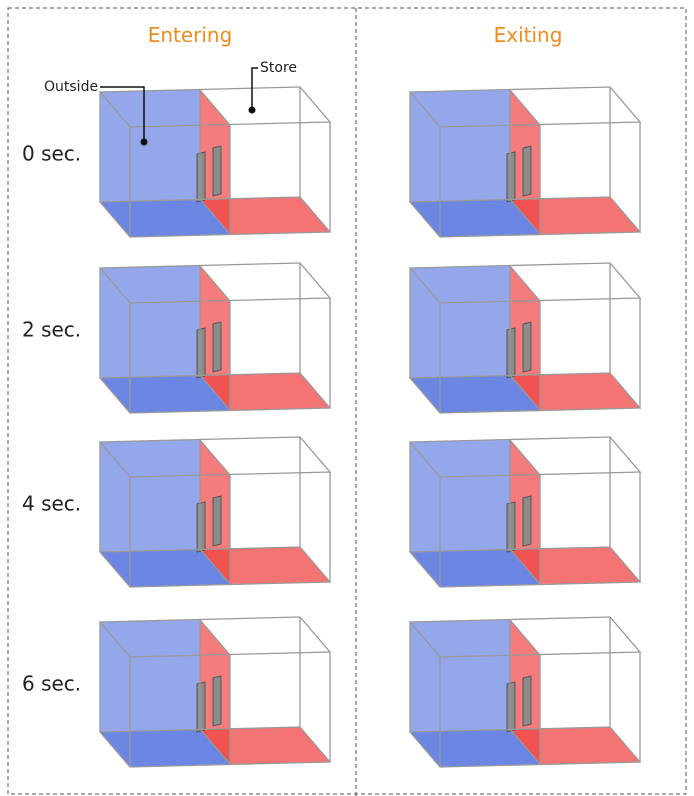 Image resolution: width=694 pixels, height=796 pixels. I want to click on row-label: 2 sec., so click(51, 330).